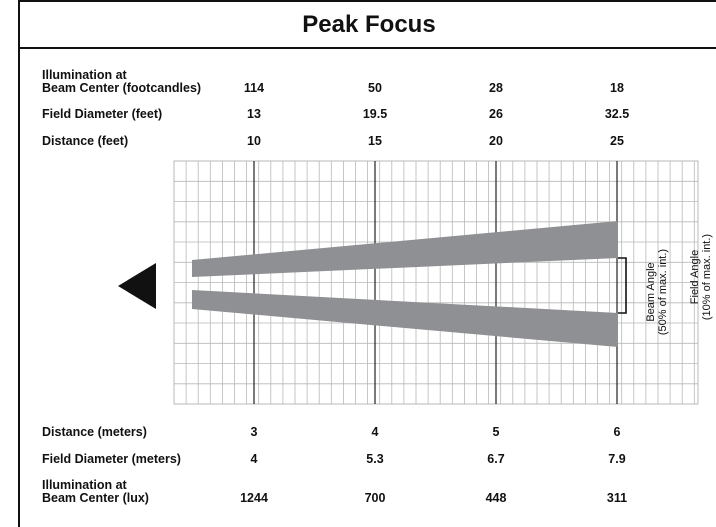 Image resolution: width=716 pixels, height=527 pixels. Describe the element at coordinates (375, 459) in the screenshot. I see `value-cell: 5.3` at that location.